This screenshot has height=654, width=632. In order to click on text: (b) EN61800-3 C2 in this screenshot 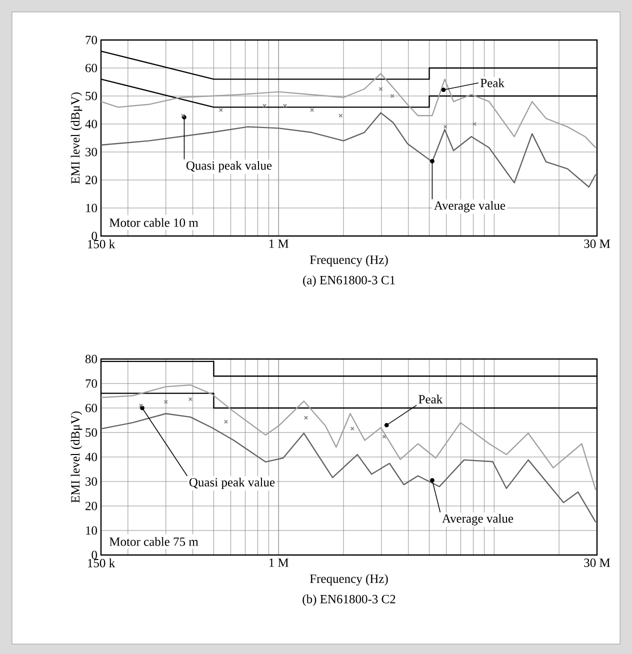, I will do `click(349, 600)`.